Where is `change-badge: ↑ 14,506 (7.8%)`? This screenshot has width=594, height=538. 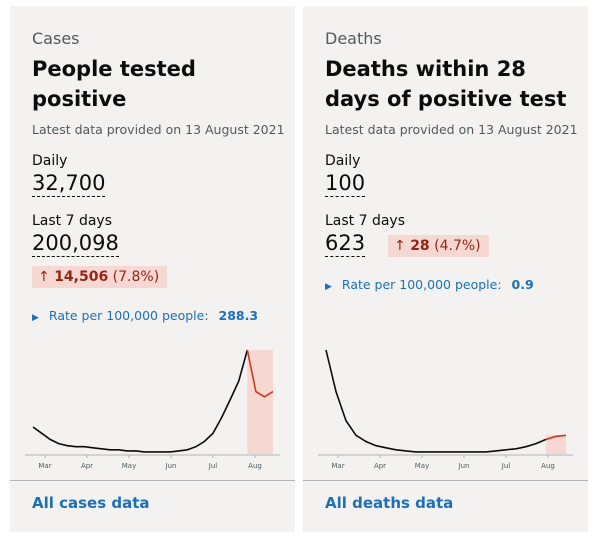 change-badge: ↑ 14,506 (7.8%) is located at coordinates (100, 277).